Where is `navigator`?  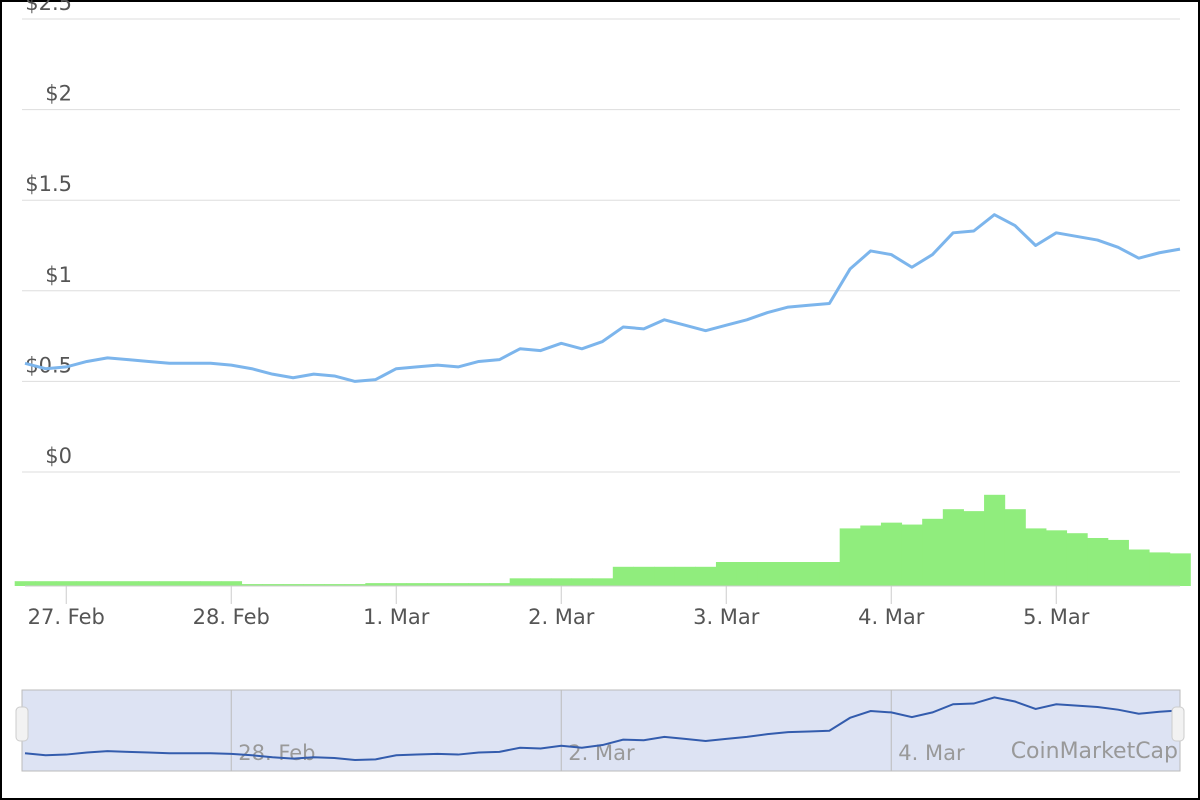
navigator is located at coordinates (601, 730).